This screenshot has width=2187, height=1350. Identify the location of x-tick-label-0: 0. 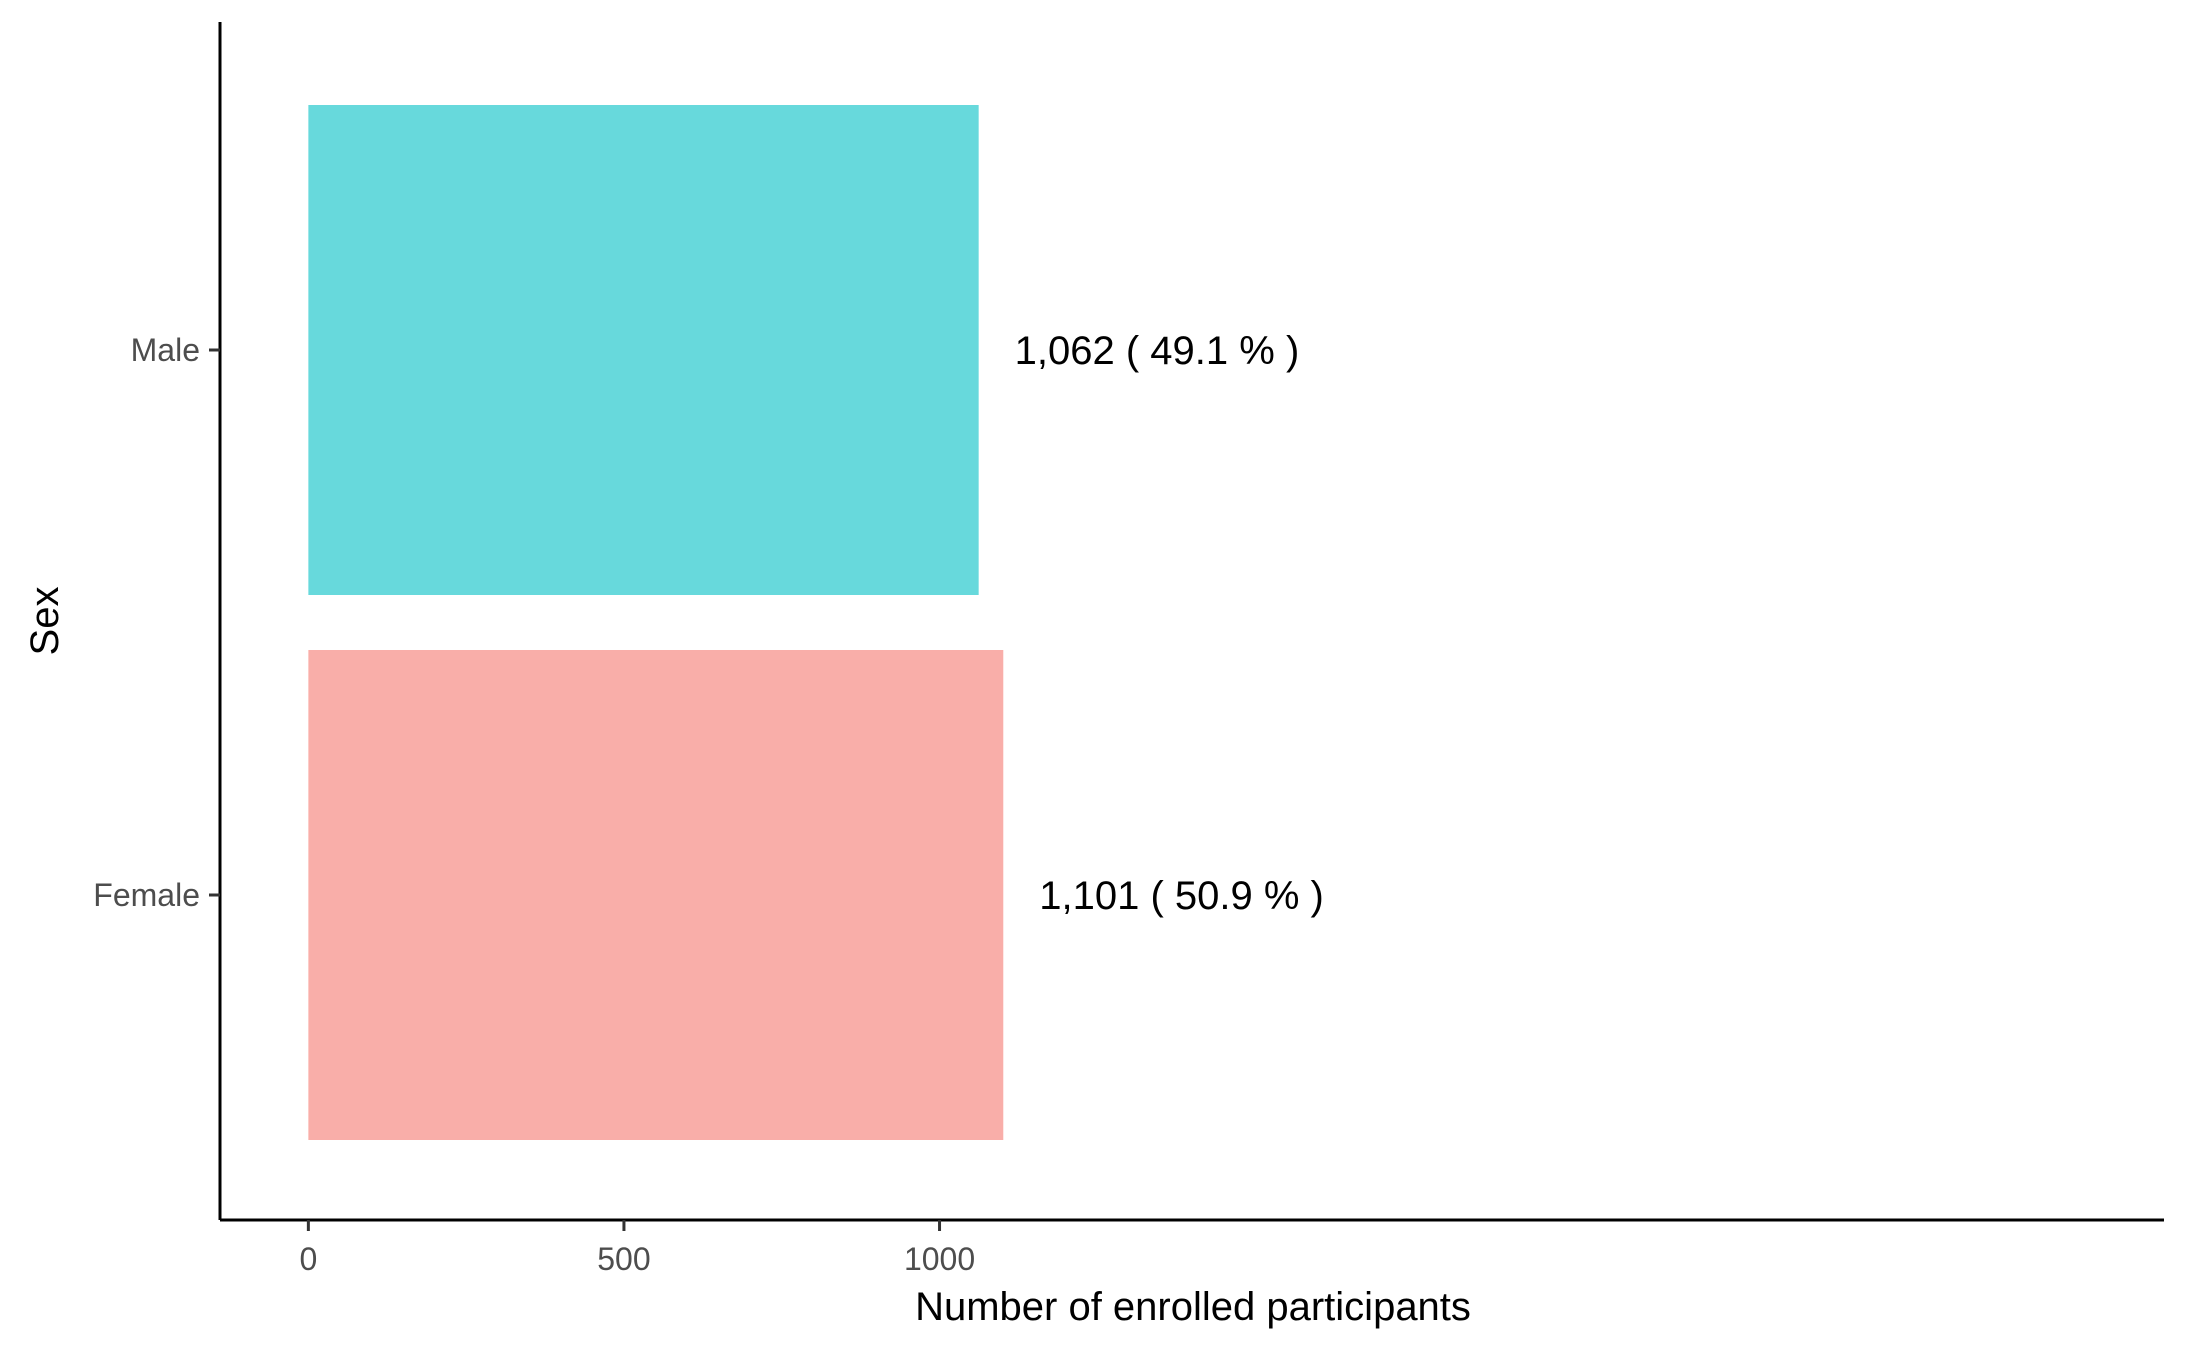
(308, 1259).